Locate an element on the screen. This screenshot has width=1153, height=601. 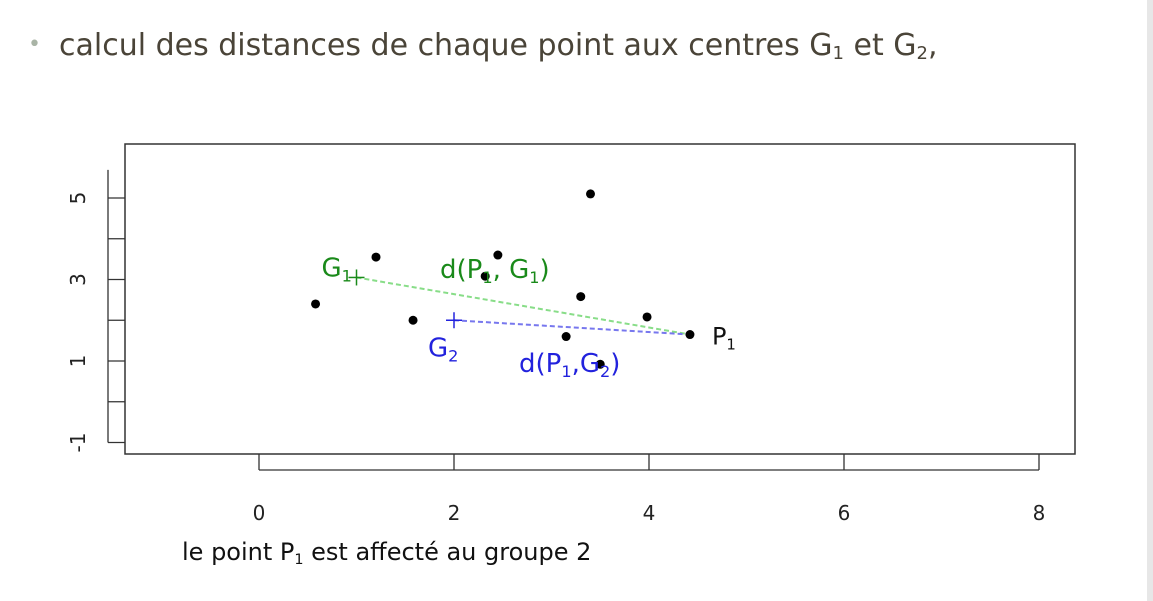
caption-suffix: est affecté au groupe 2 is located at coordinates (447, 552).